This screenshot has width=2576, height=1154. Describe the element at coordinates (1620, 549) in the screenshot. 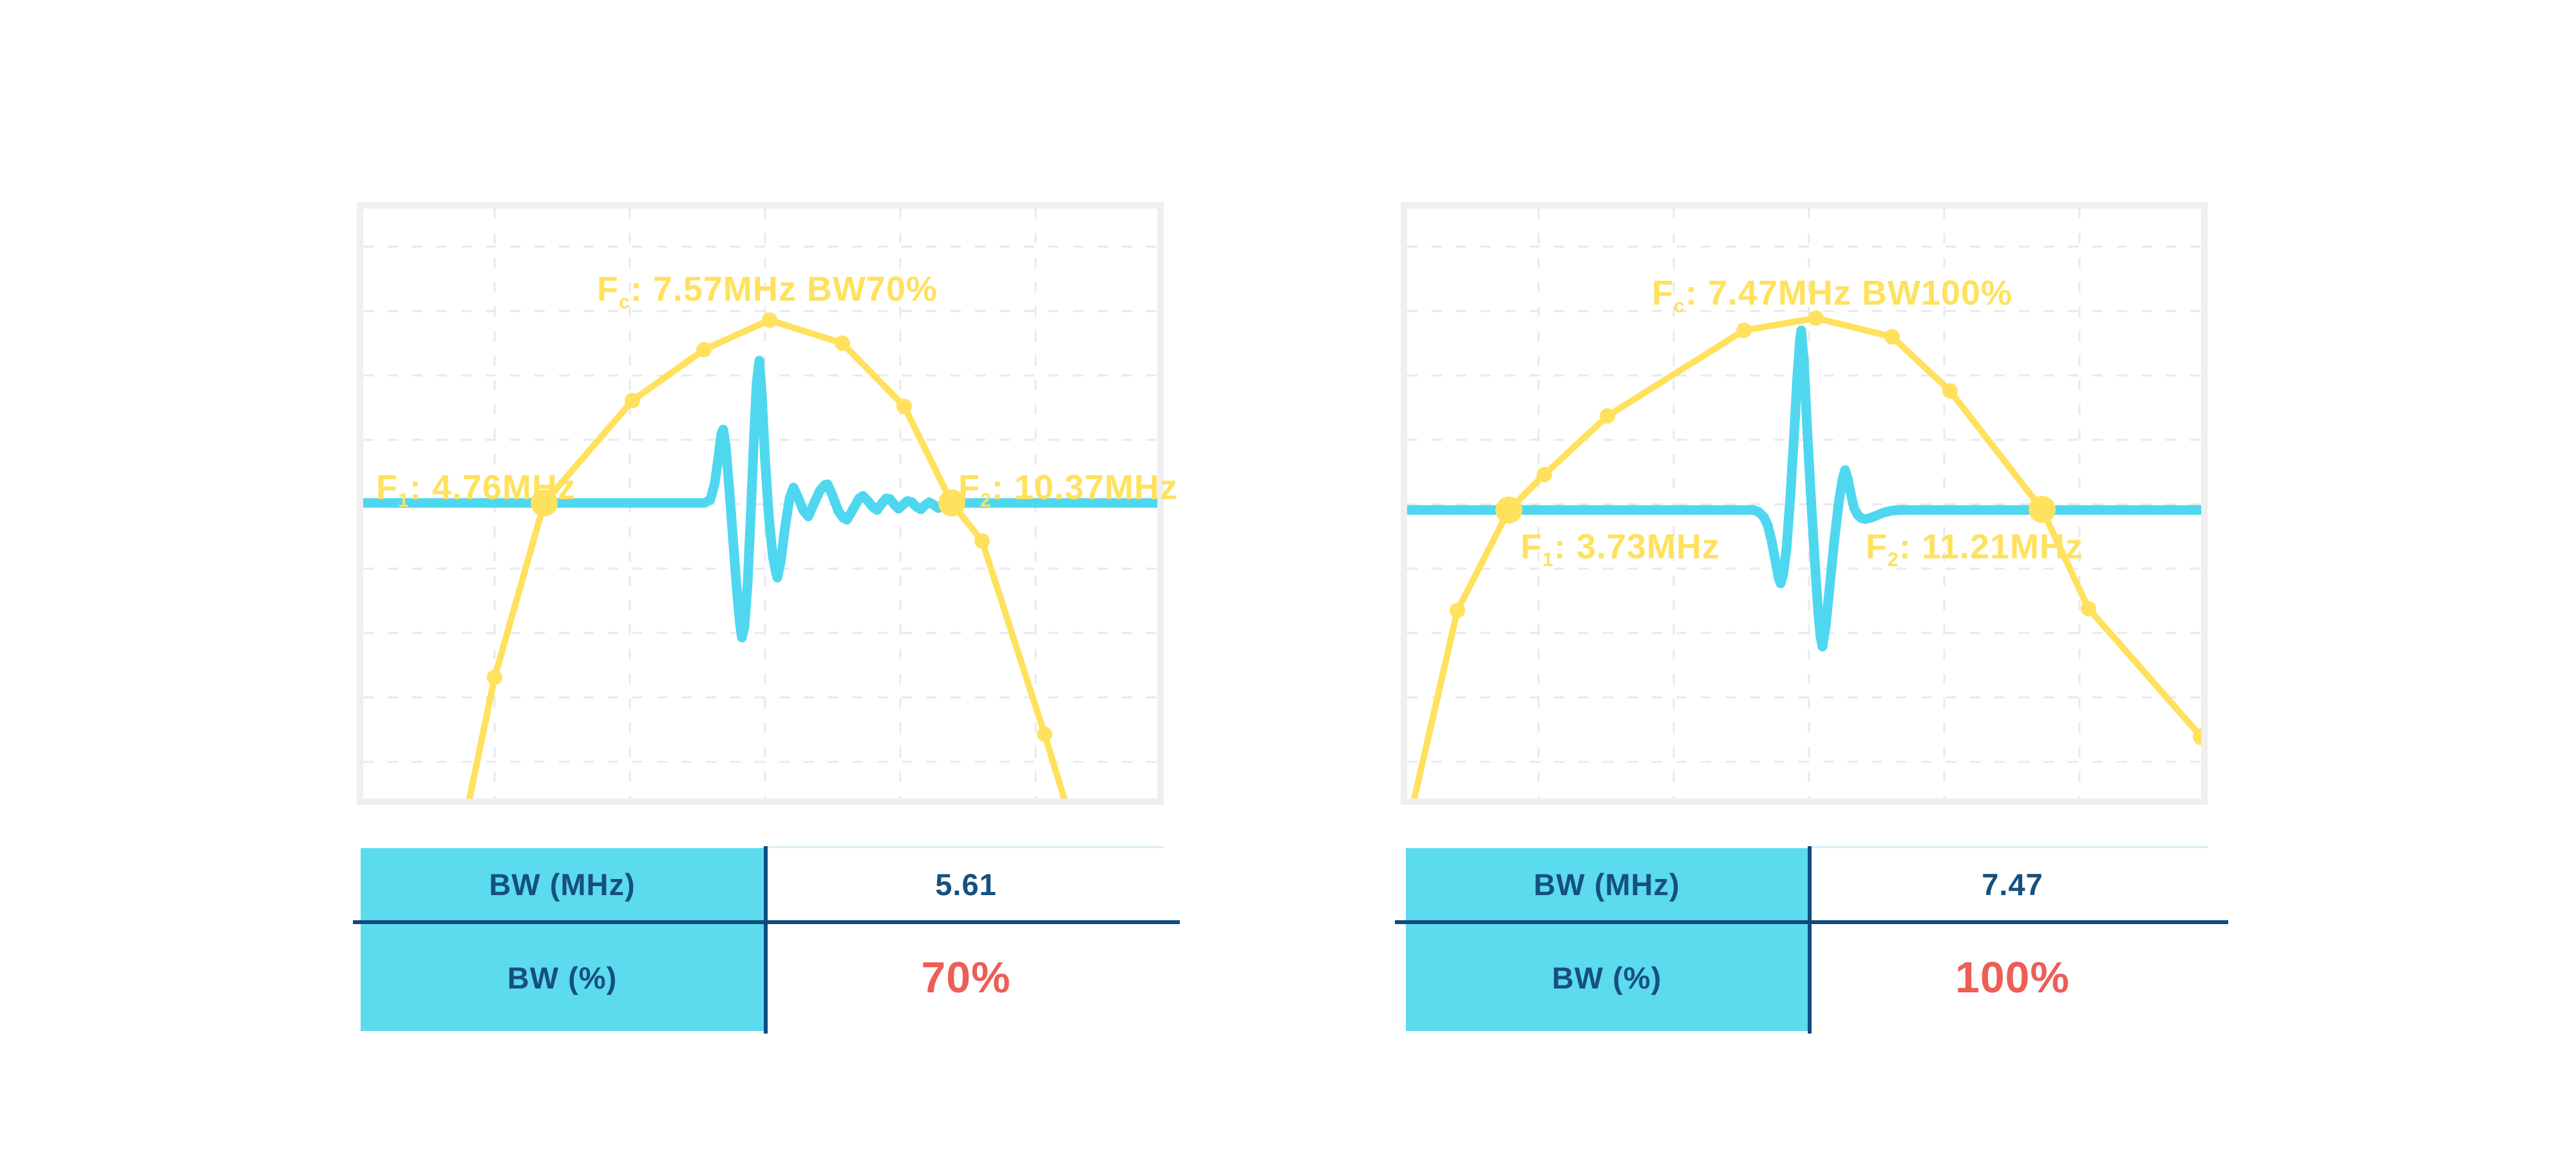

I see `f1-frequency-label: F1: 3.73MHz` at that location.